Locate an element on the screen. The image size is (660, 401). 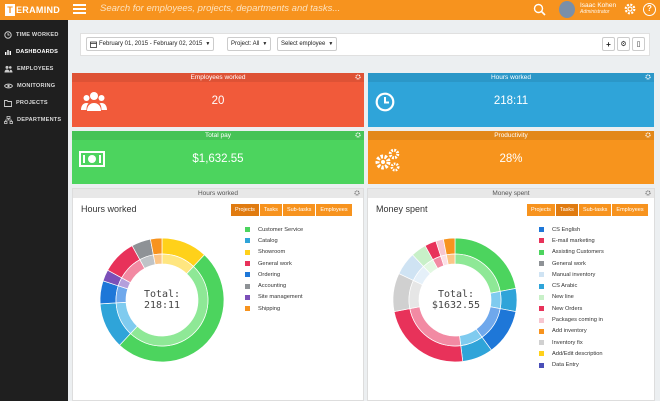
money-inner-segment is located at coordinates (450, 259).